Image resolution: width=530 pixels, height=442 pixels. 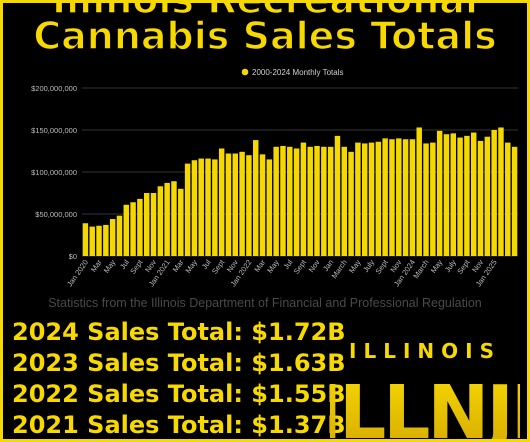 I want to click on sales-total-2024: 2024 Sales Total: $1.72B, so click(x=179, y=332).